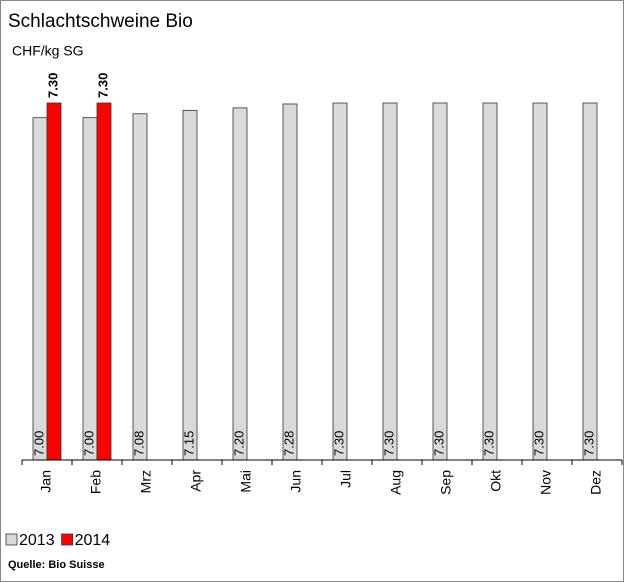 The height and width of the screenshot is (582, 624). What do you see at coordinates (396, 482) in the screenshot?
I see `x-tick-label: Aug` at bounding box center [396, 482].